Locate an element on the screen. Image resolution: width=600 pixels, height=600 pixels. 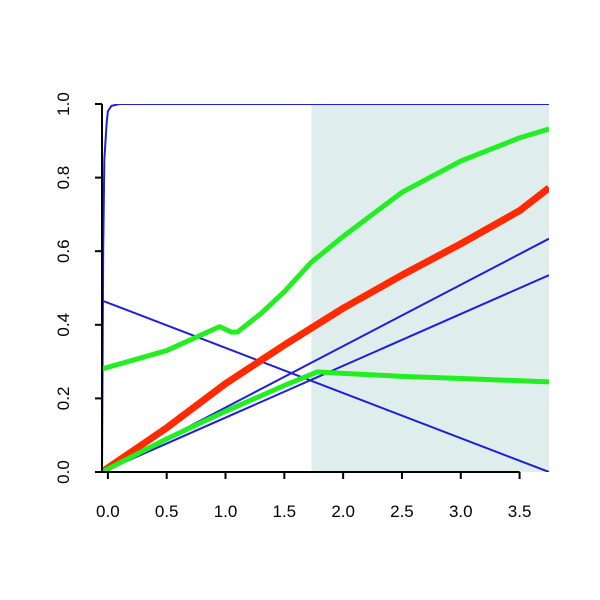
x-tick-label: 3.0 is located at coordinates (461, 511).